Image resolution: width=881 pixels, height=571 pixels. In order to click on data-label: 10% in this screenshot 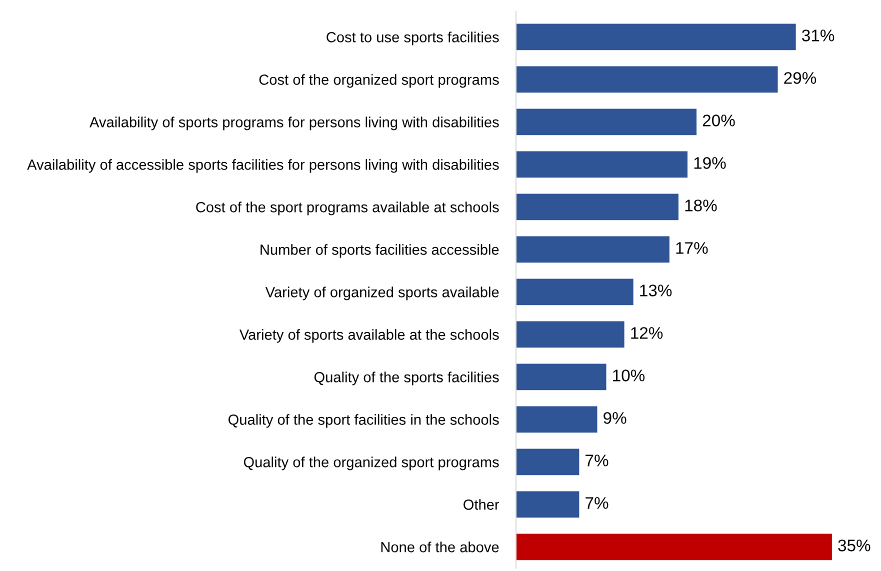, I will do `click(629, 376)`.